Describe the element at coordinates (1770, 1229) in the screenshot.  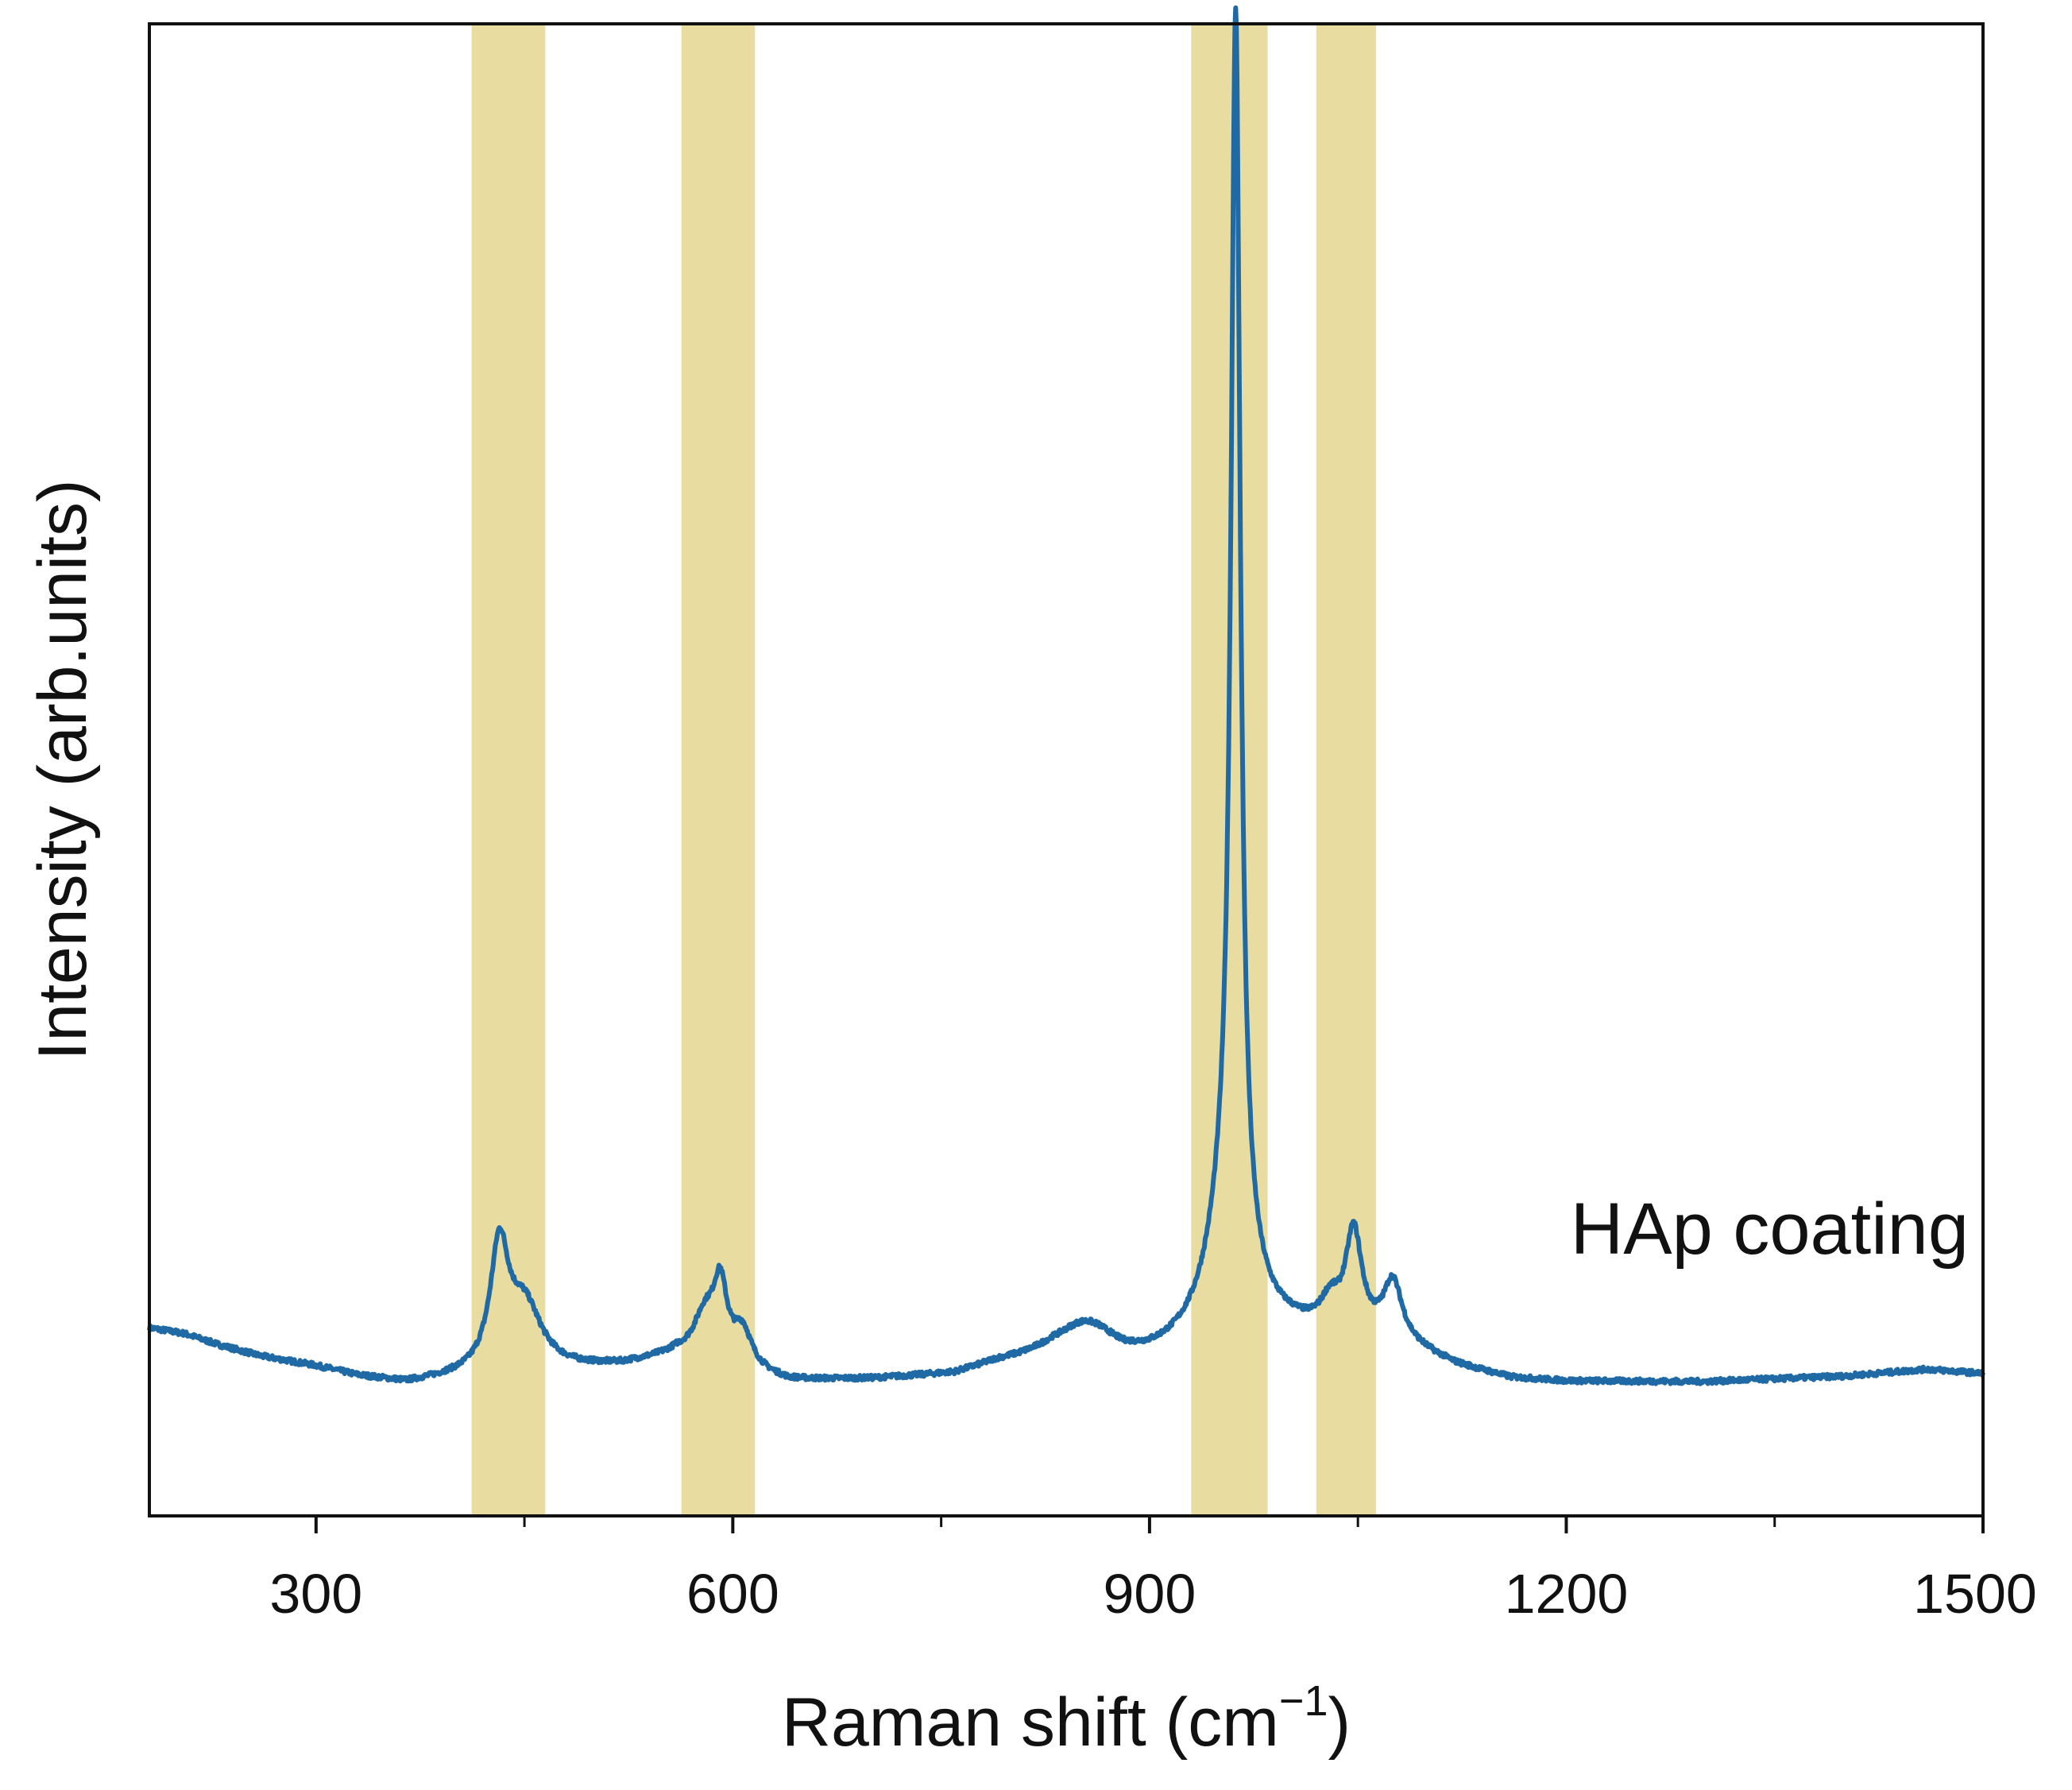
I see `annotation-label: HAp coating` at that location.